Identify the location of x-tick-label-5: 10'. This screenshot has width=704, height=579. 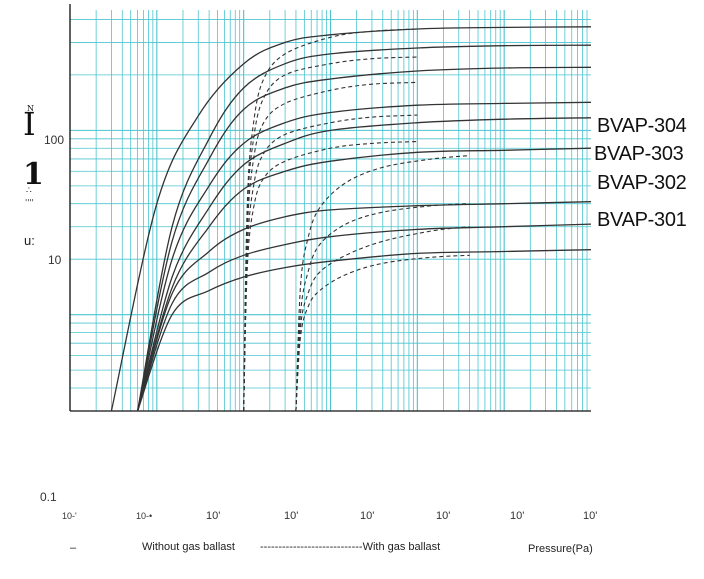
(367, 516).